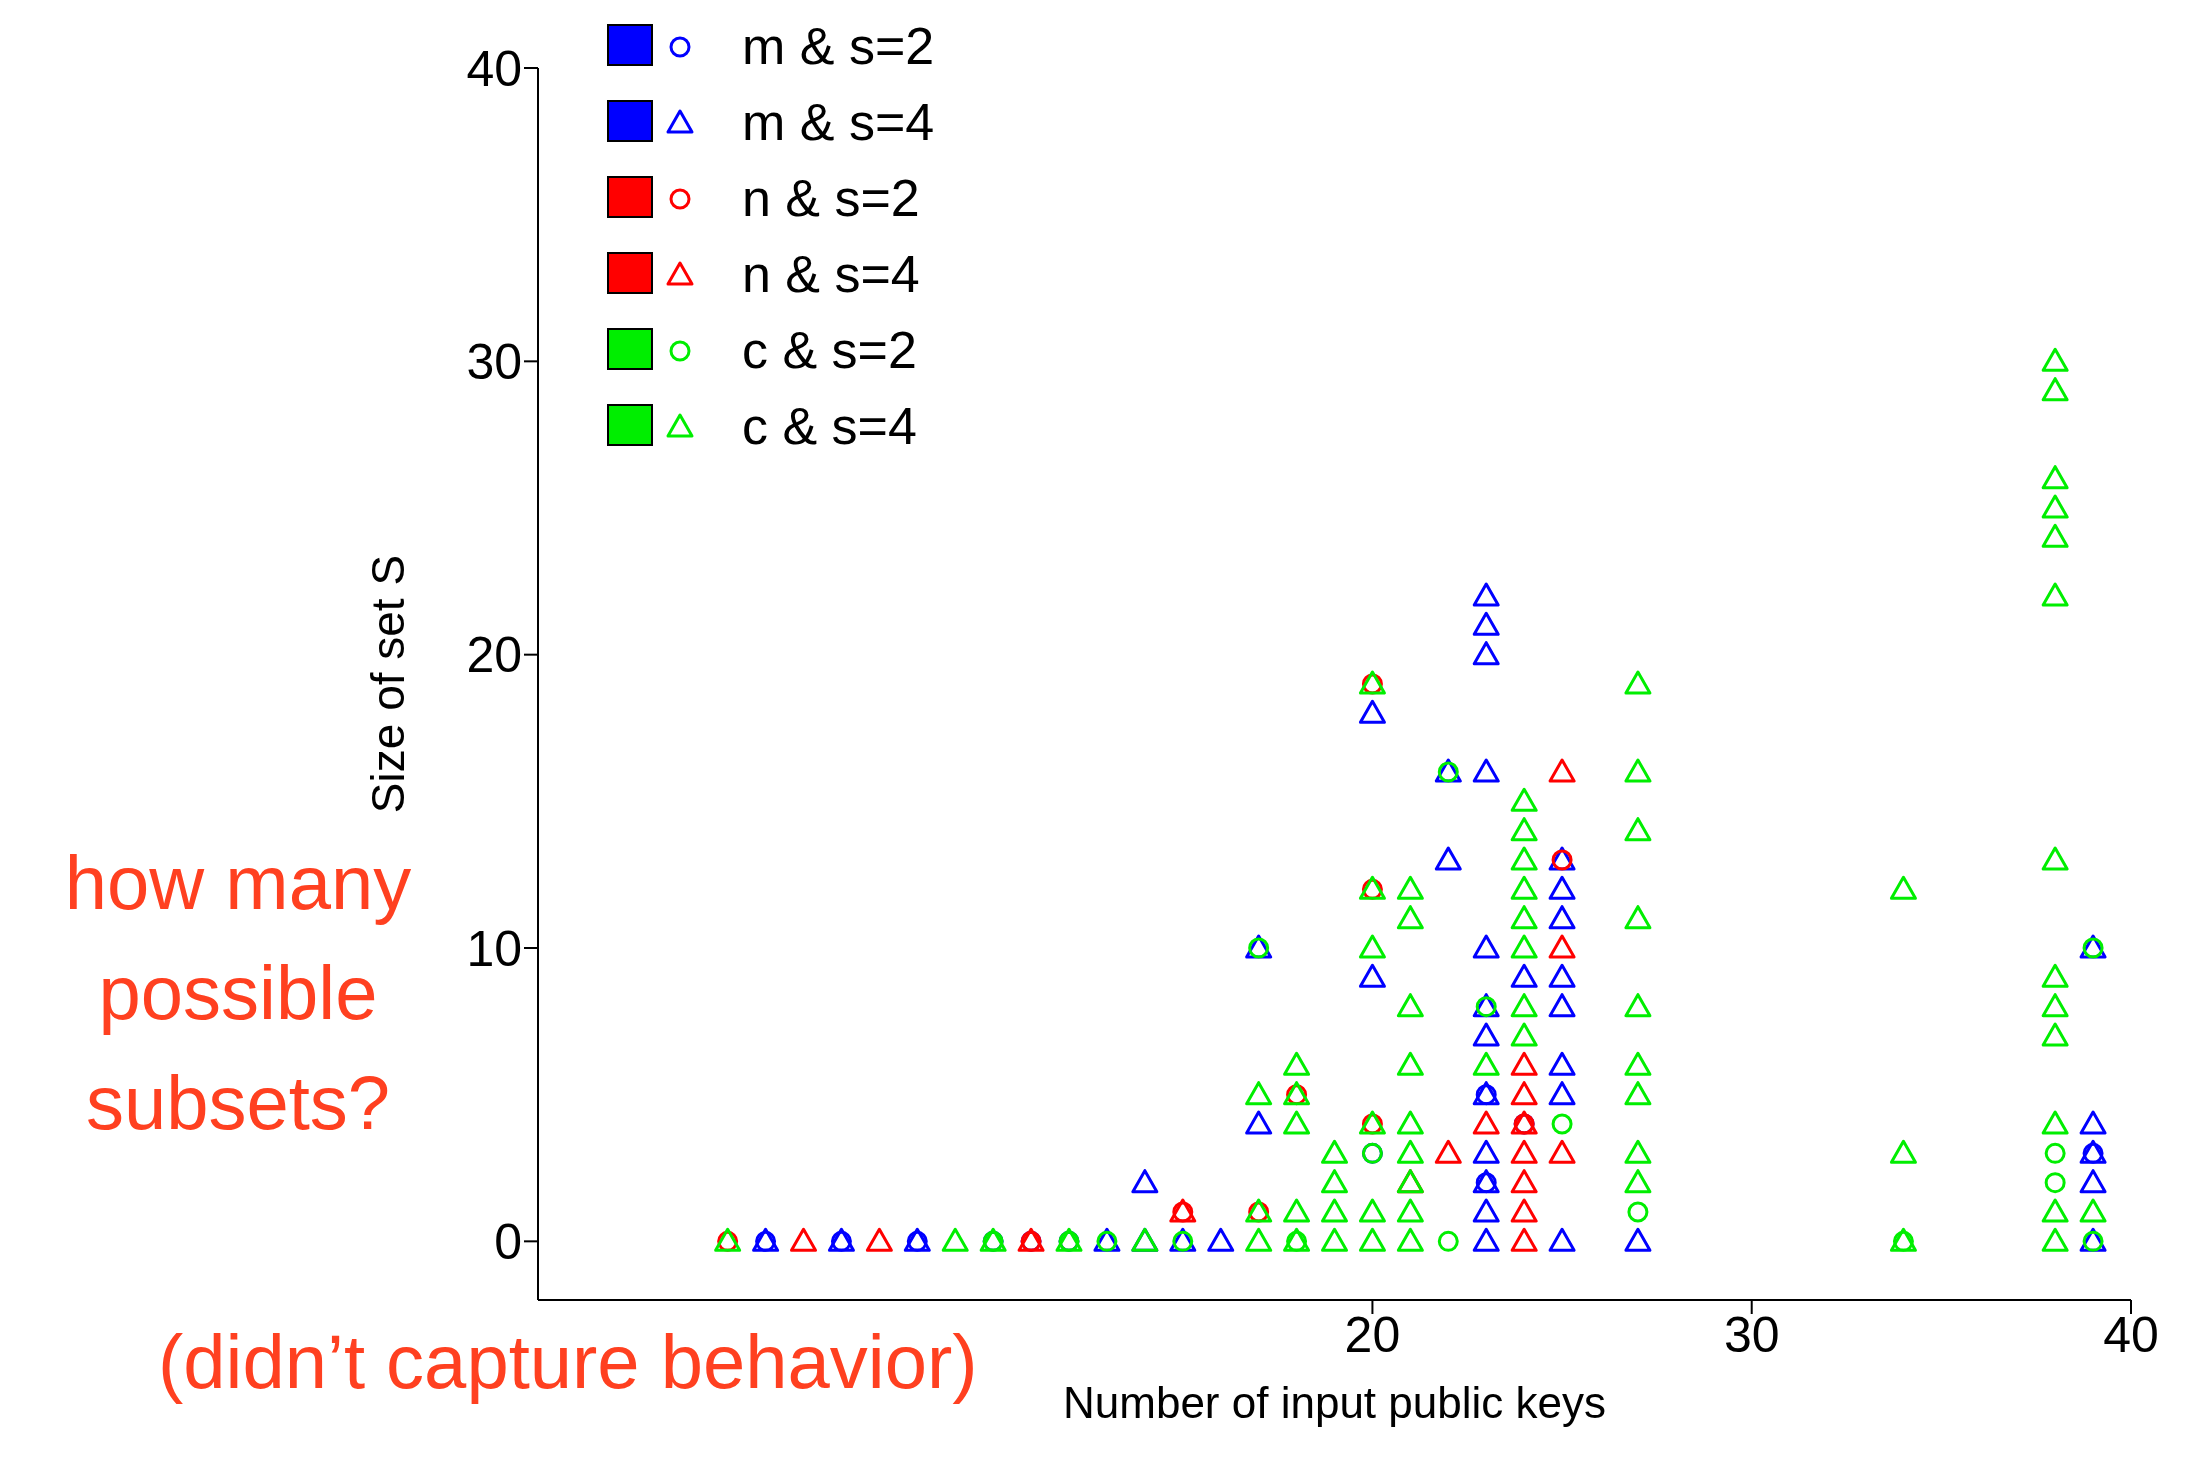 The image size is (2187, 1459). Describe the element at coordinates (2131, 1334) in the screenshot. I see `x-tick-label: 40` at that location.